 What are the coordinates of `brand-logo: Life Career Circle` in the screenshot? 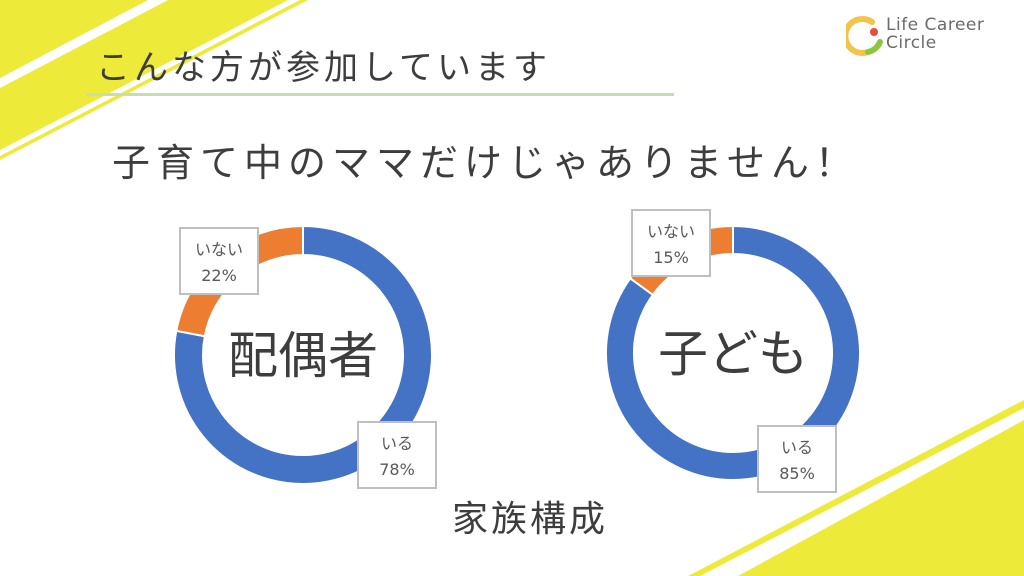 It's located at (935, 37).